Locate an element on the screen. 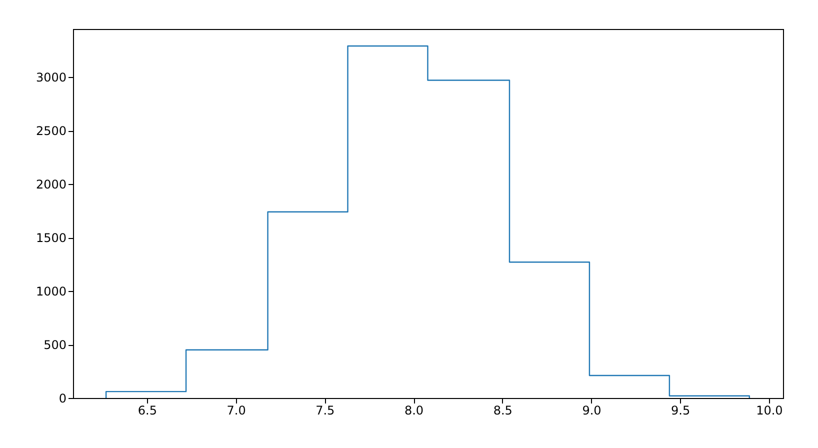 The width and height of the screenshot is (818, 448). y-tick-label: 3000 is located at coordinates (51, 77).